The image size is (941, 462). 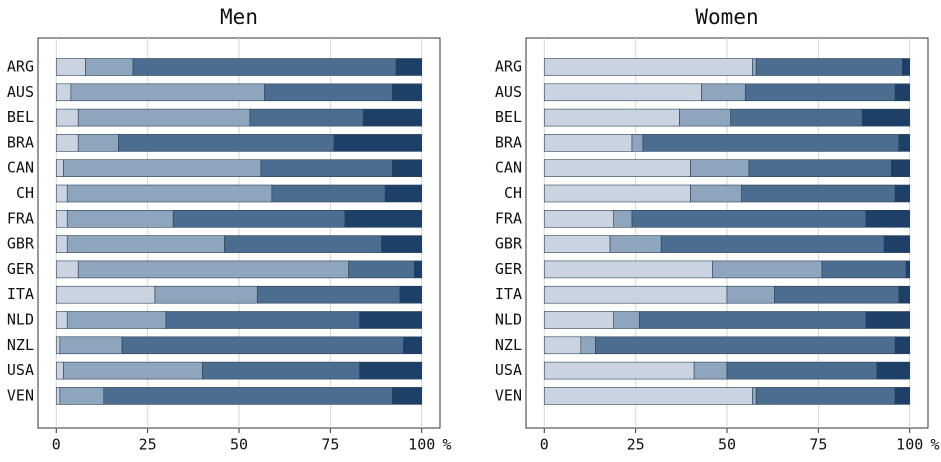 What do you see at coordinates (818, 445) in the screenshot?
I see `x-tick-label: 75` at bounding box center [818, 445].